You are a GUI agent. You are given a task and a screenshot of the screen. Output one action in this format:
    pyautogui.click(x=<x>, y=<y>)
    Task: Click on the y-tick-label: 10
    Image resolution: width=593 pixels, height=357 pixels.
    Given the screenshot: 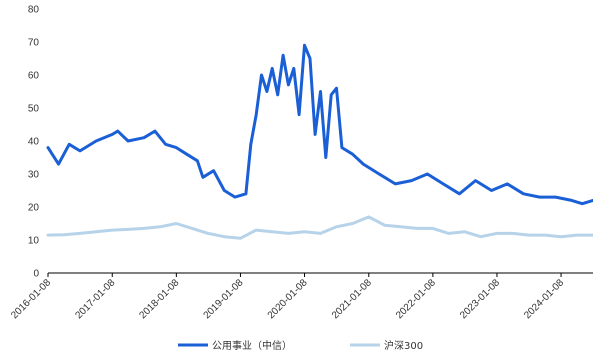 What is the action you would take?
    pyautogui.click(x=34, y=241)
    